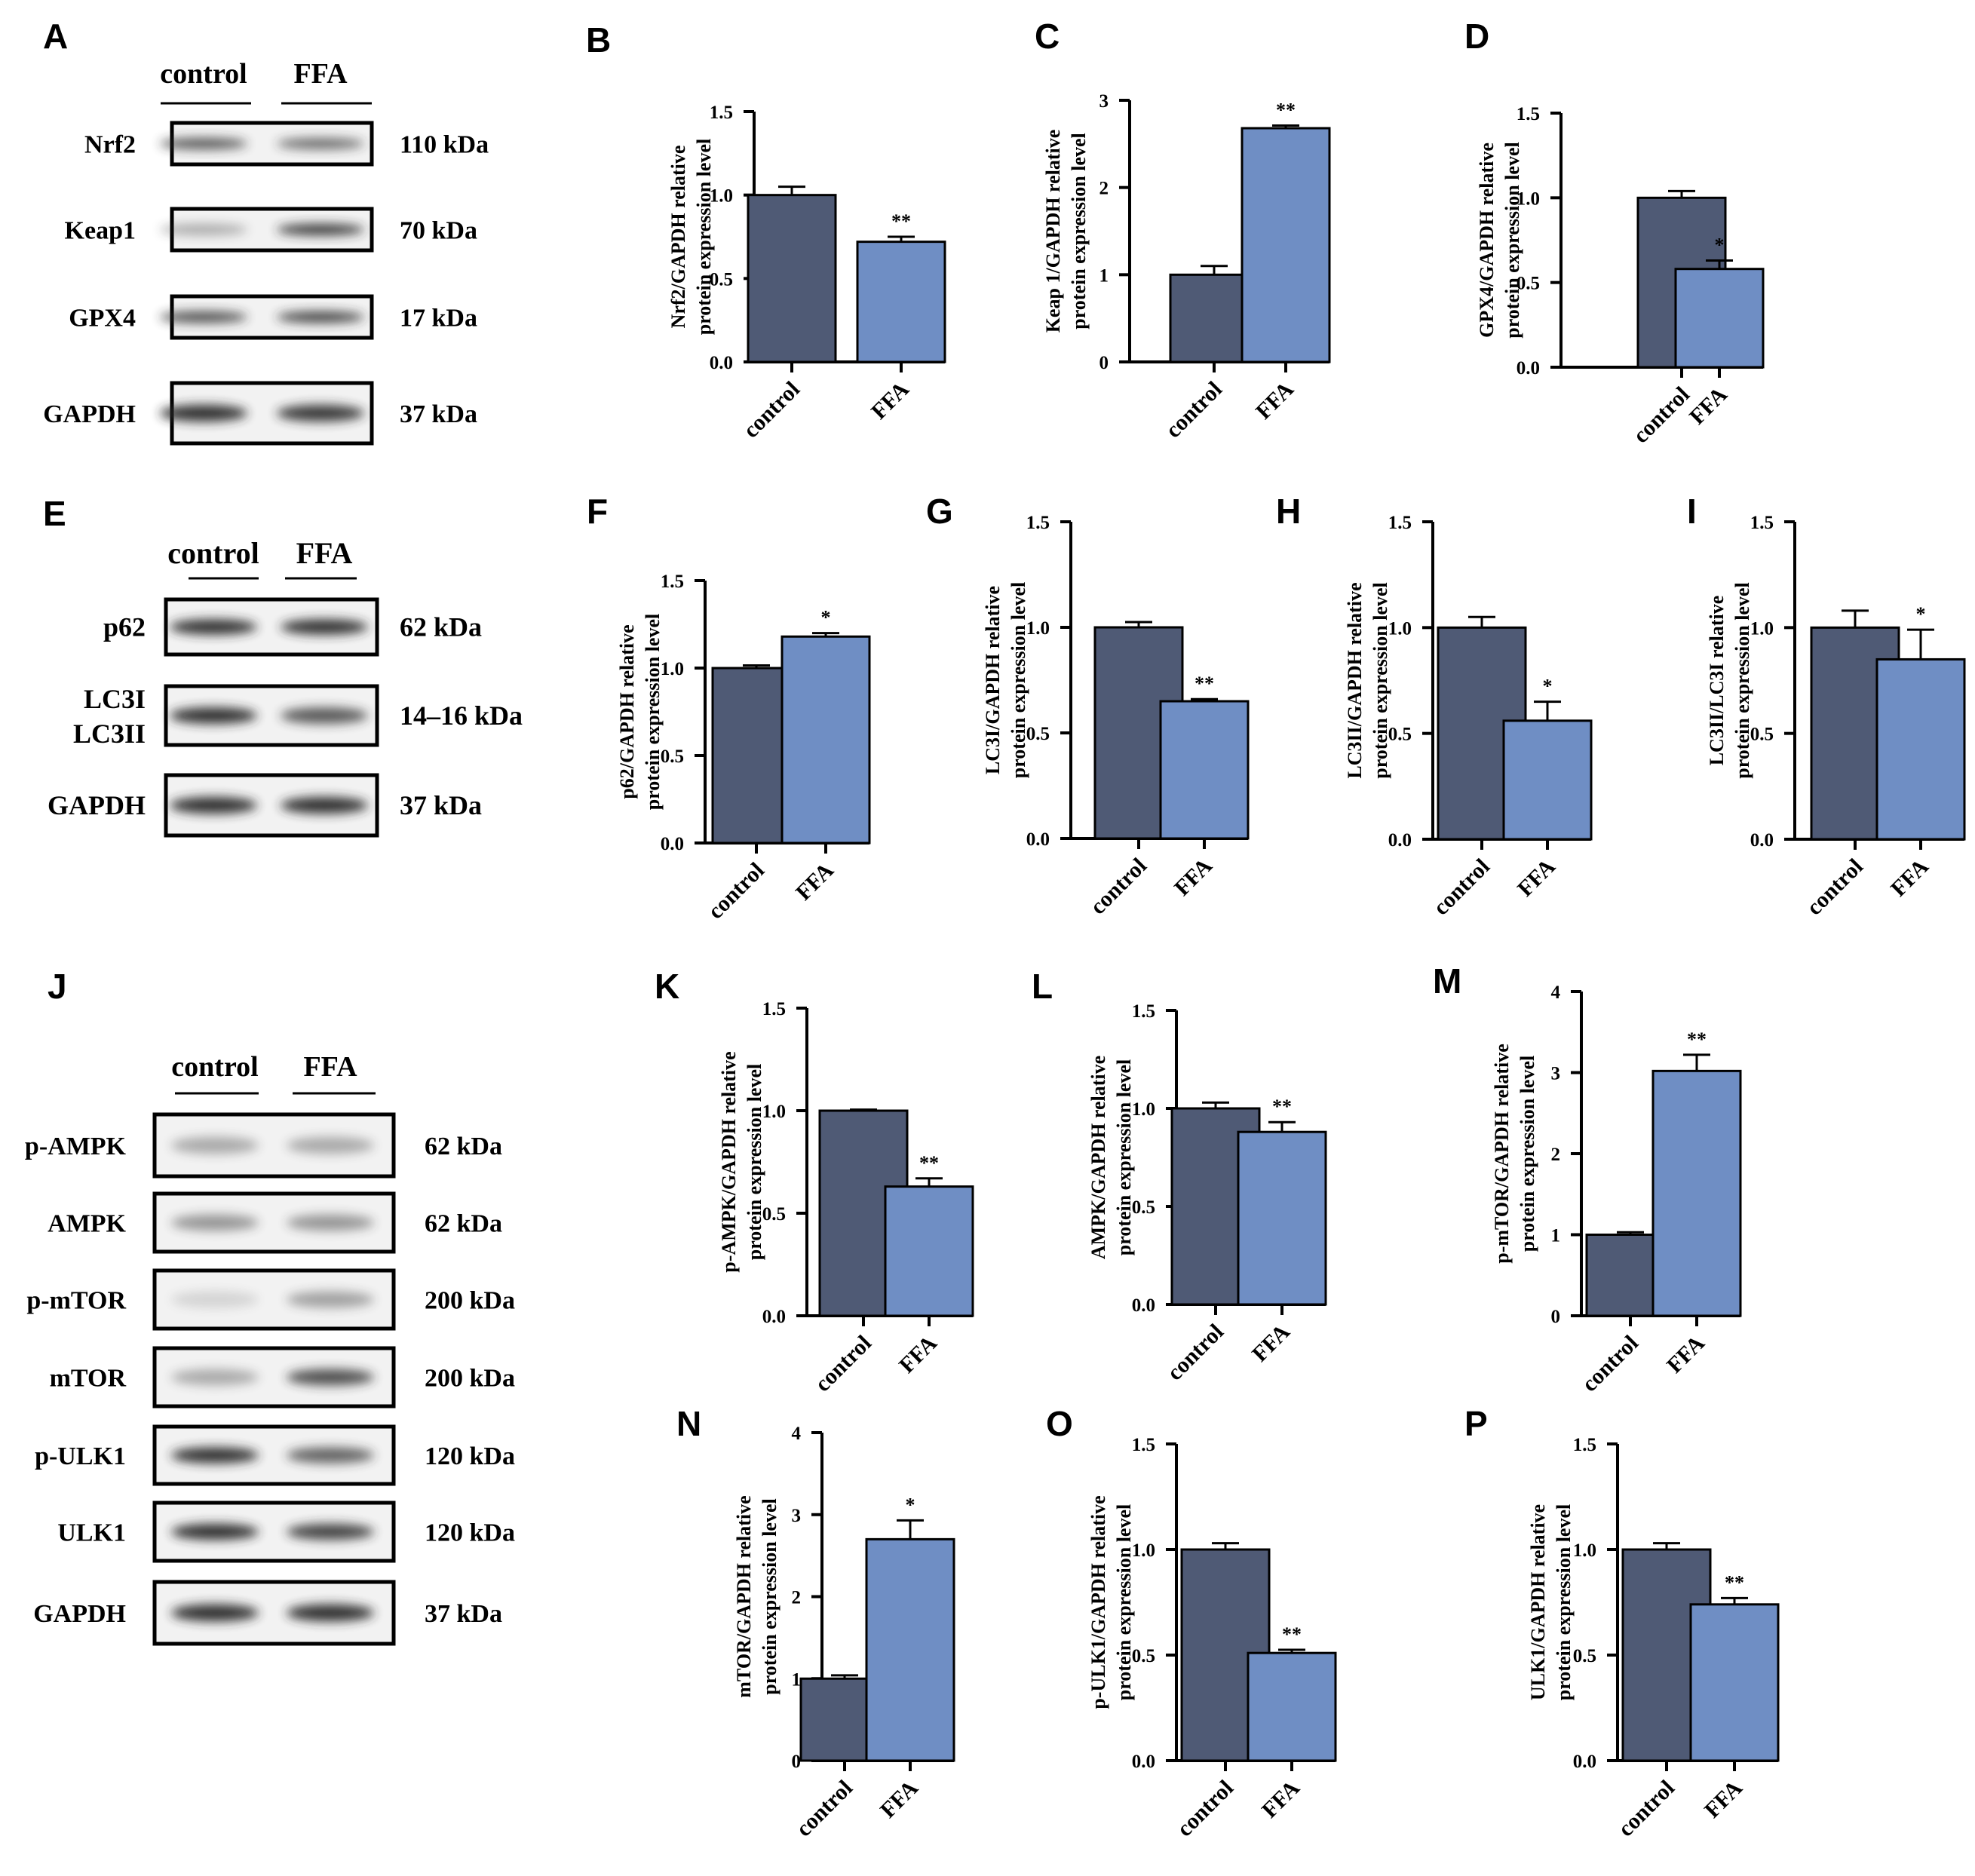  Describe the element at coordinates (744, 1596) in the screenshot. I see `y-axis-label-line1: mTOR/GAPDH relative` at that location.